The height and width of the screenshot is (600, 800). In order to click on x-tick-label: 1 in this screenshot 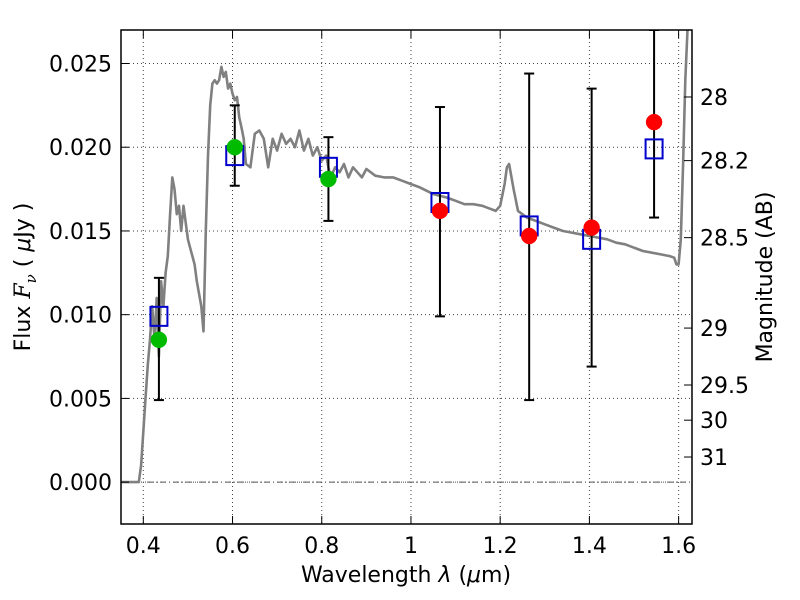, I will do `click(411, 546)`.